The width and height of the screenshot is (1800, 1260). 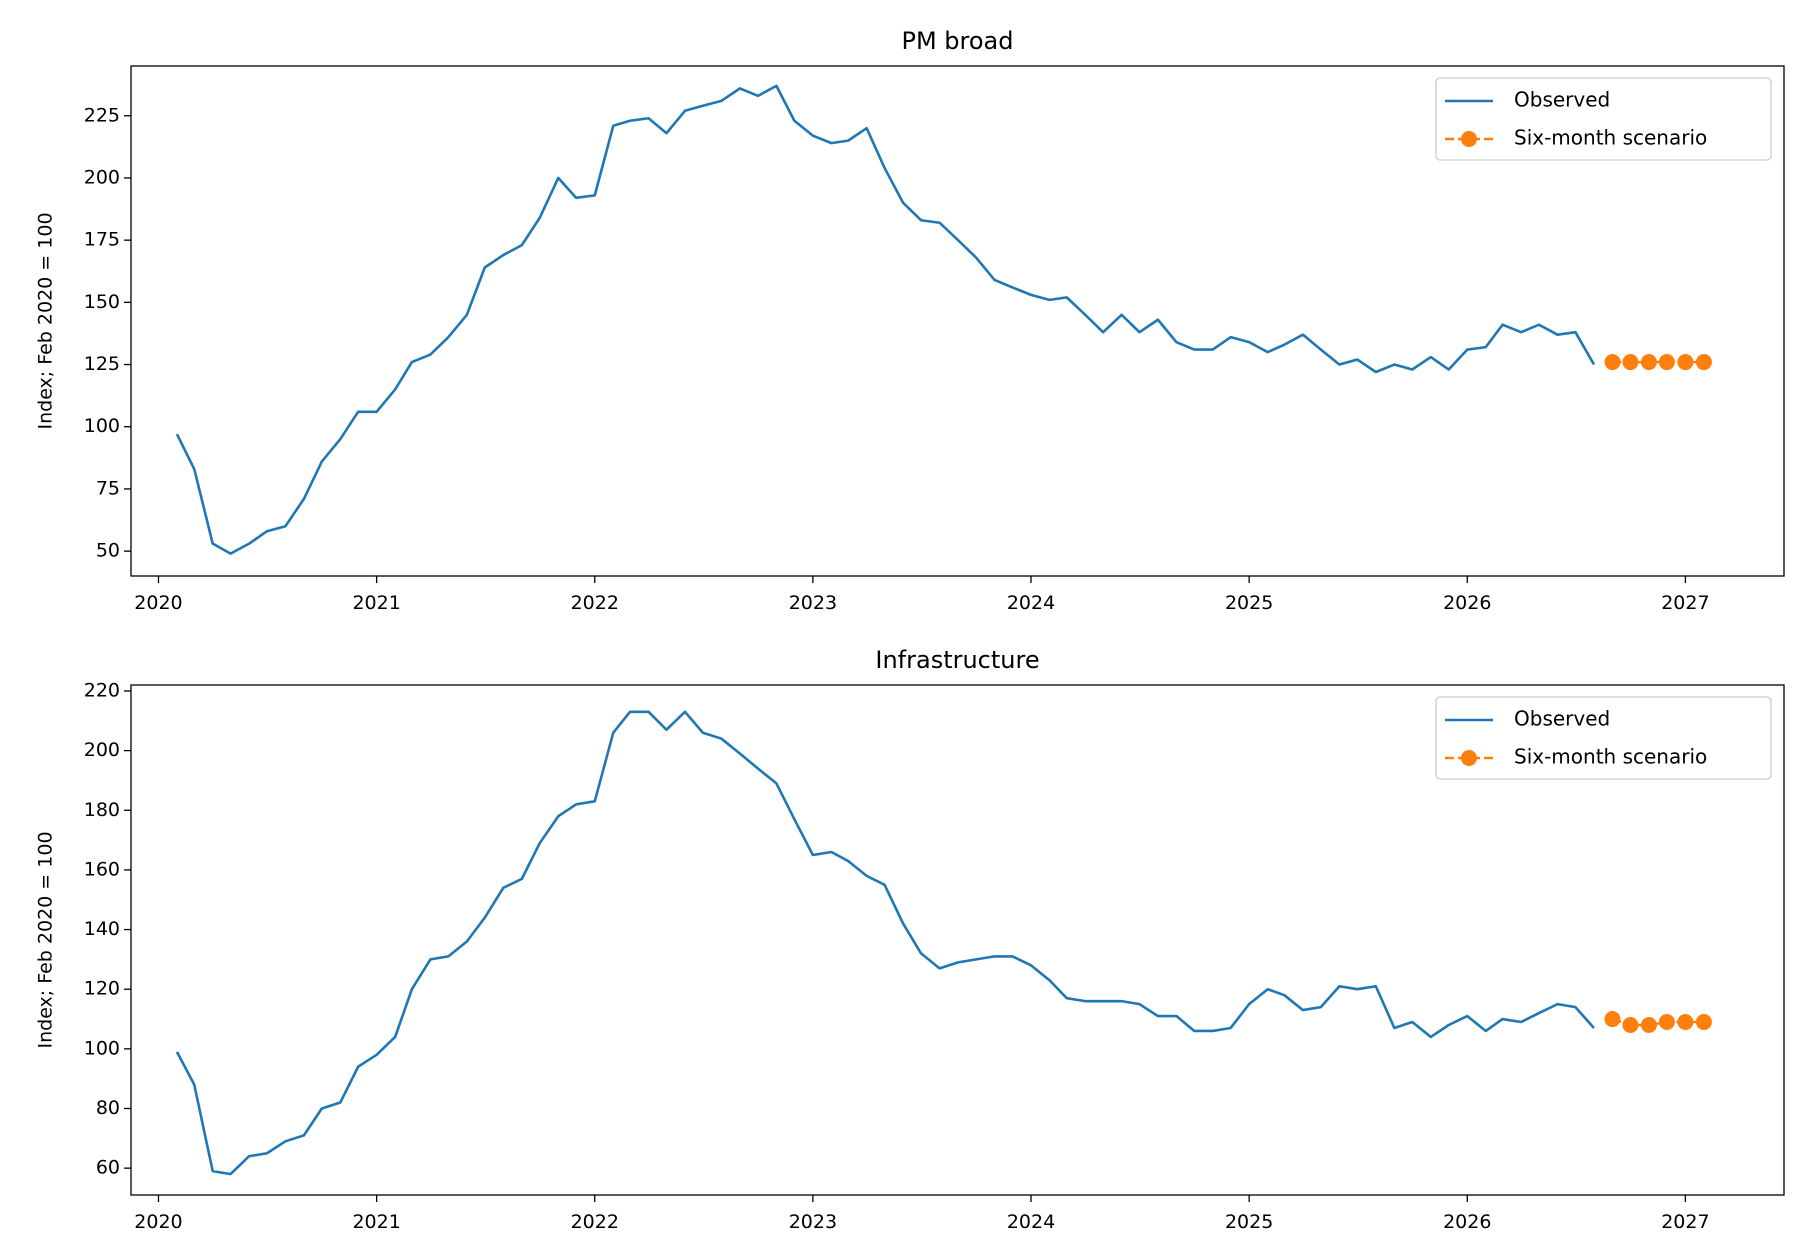 What do you see at coordinates (957, 660) in the screenshot?
I see `chart-title: Infrastructure` at bounding box center [957, 660].